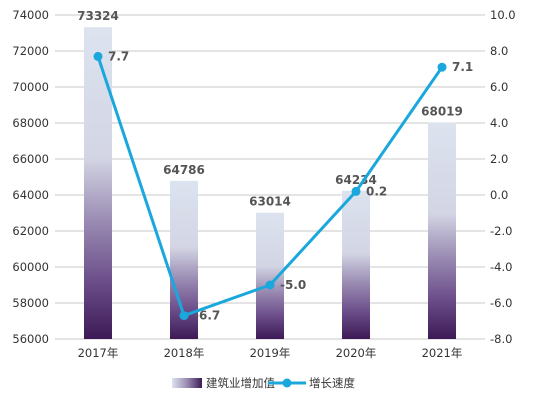 This screenshot has width=534, height=400. I want to click on legend-label-bar: 建筑业增加值, so click(240, 383).